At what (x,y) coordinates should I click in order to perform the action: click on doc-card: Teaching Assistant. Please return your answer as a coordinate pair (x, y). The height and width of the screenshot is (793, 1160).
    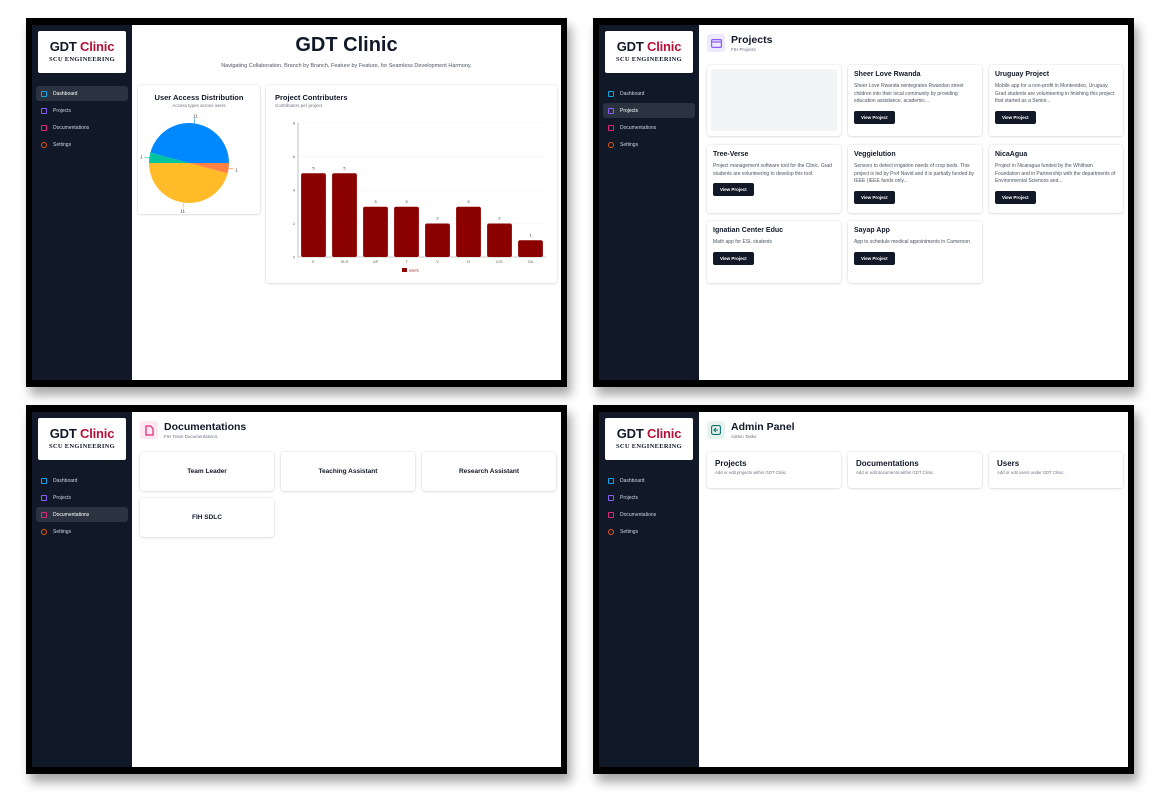
    Looking at the image, I should click on (348, 471).